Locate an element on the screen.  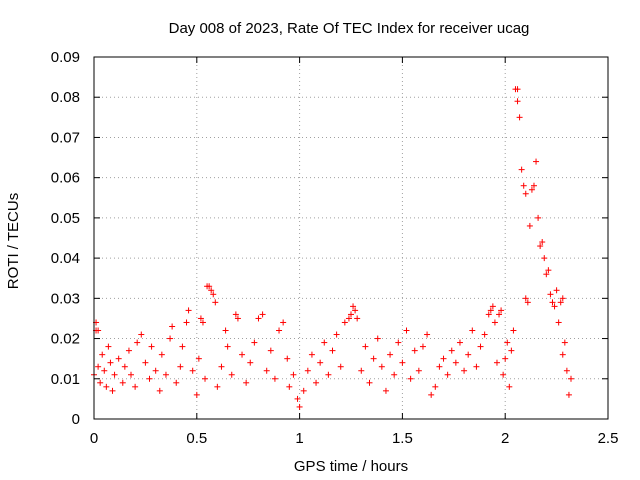
y-axis-label: ROTI / TECUs is located at coordinates (13, 241).